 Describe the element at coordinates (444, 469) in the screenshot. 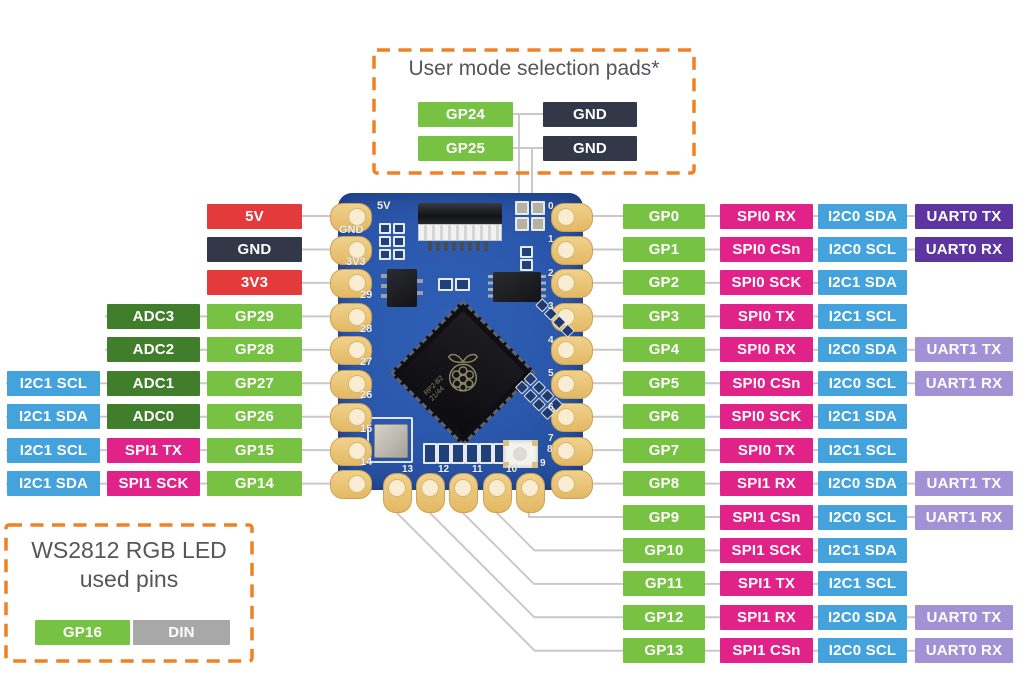

I see `silkscreen-label-12: 12` at that location.